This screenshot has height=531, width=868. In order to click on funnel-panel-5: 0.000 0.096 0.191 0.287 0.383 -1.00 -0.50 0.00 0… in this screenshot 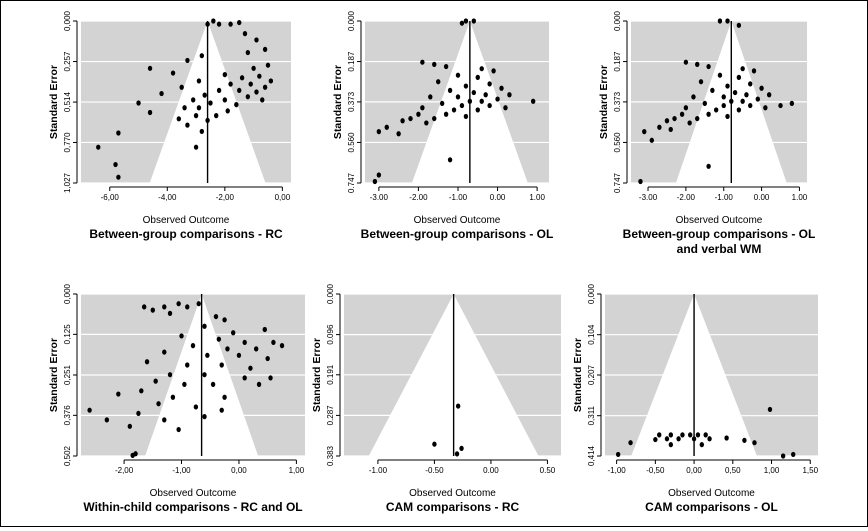, I will do `click(436, 398)`.